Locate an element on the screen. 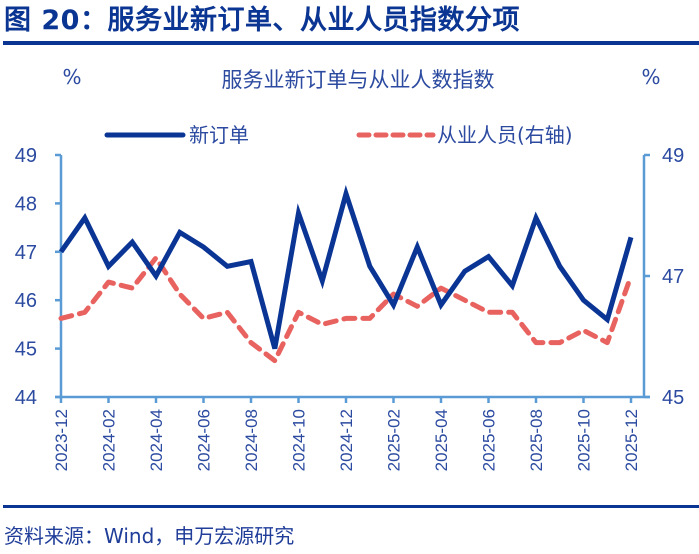 Image resolution: width=699 pixels, height=554 pixels. right-tick-label: 47 is located at coordinates (673, 277).